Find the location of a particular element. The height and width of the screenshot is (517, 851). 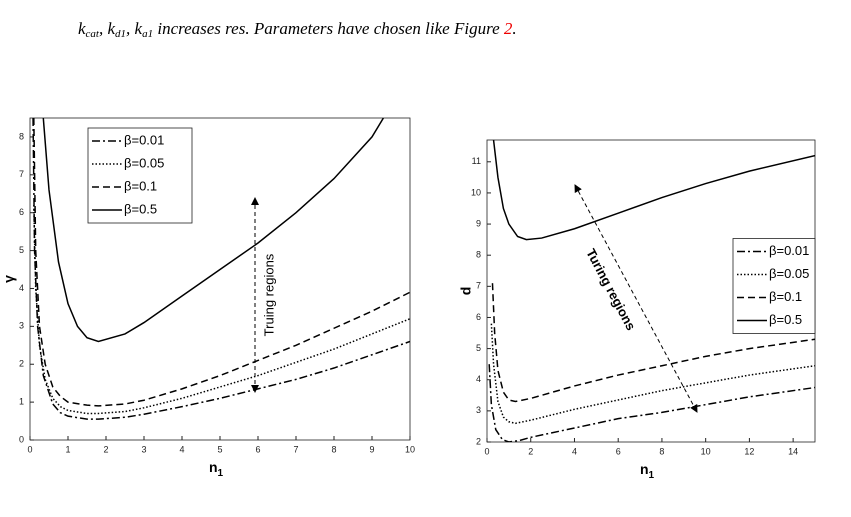

y-tick-label: 9 is located at coordinates (478, 223).